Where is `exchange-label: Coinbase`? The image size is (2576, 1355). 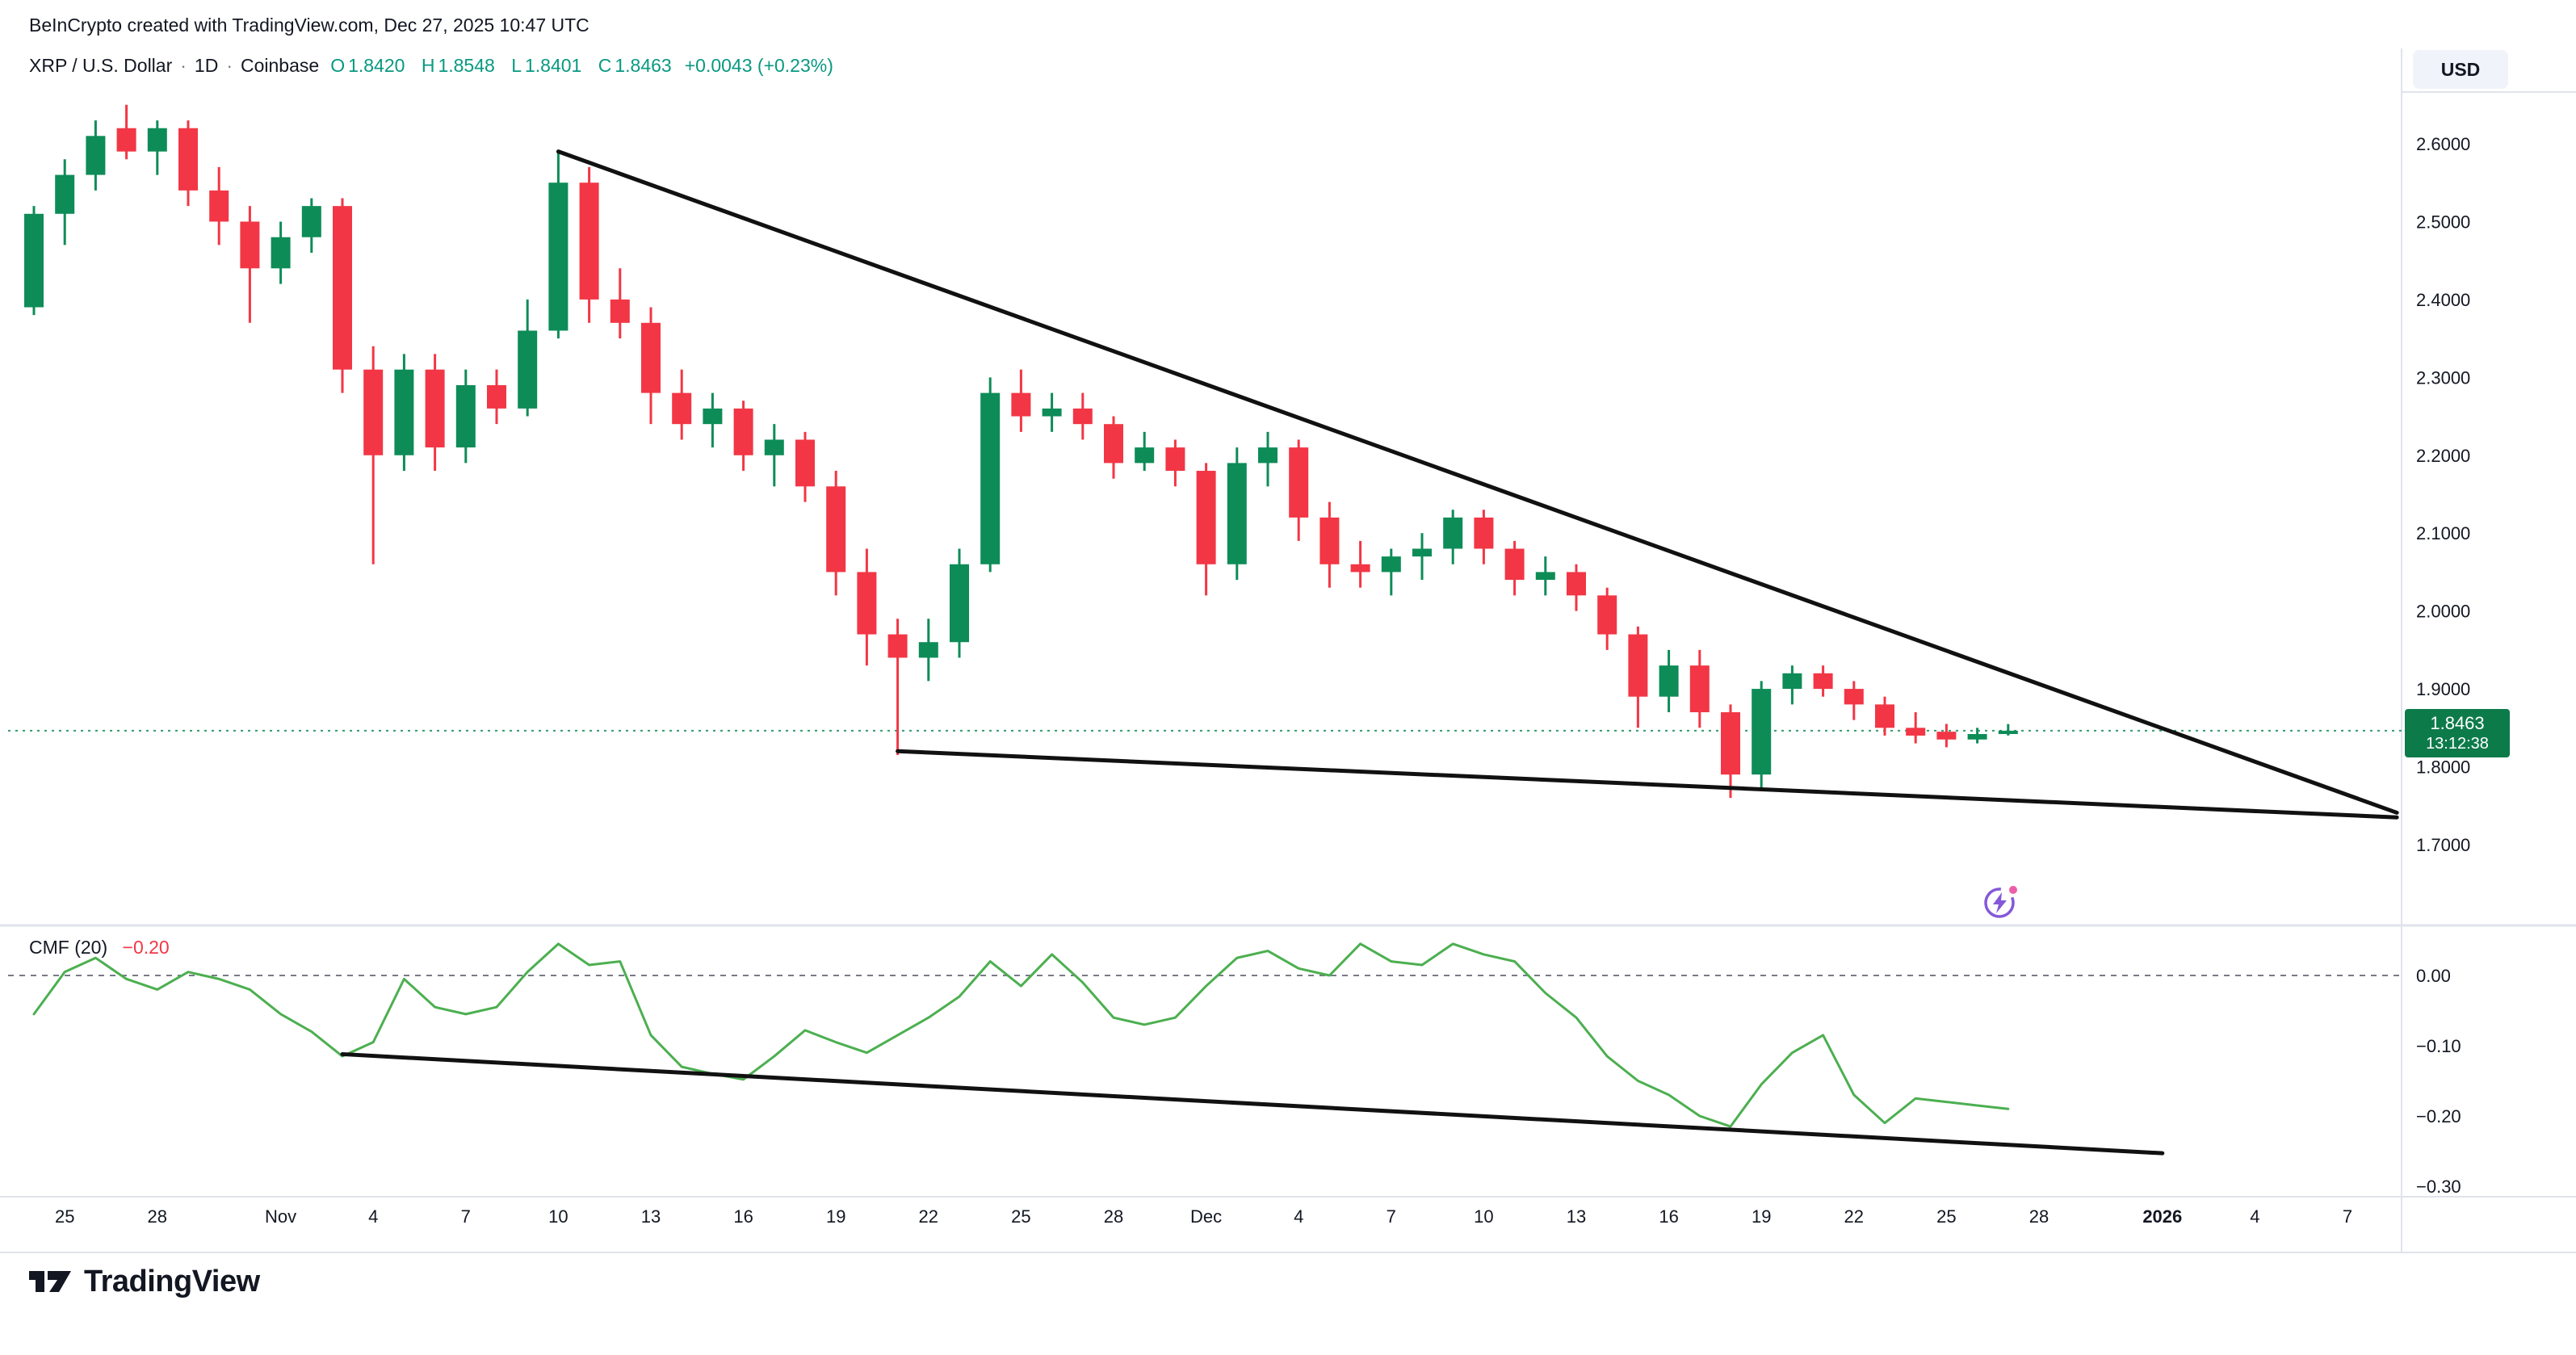
exchange-label: Coinbase is located at coordinates (280, 65).